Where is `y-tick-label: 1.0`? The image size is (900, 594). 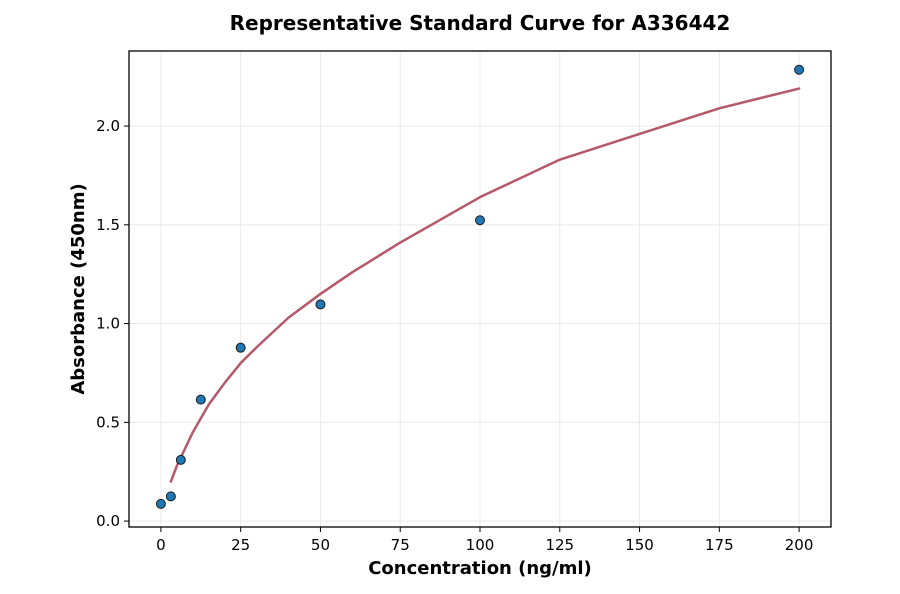
y-tick-label: 1.0 is located at coordinates (108, 324).